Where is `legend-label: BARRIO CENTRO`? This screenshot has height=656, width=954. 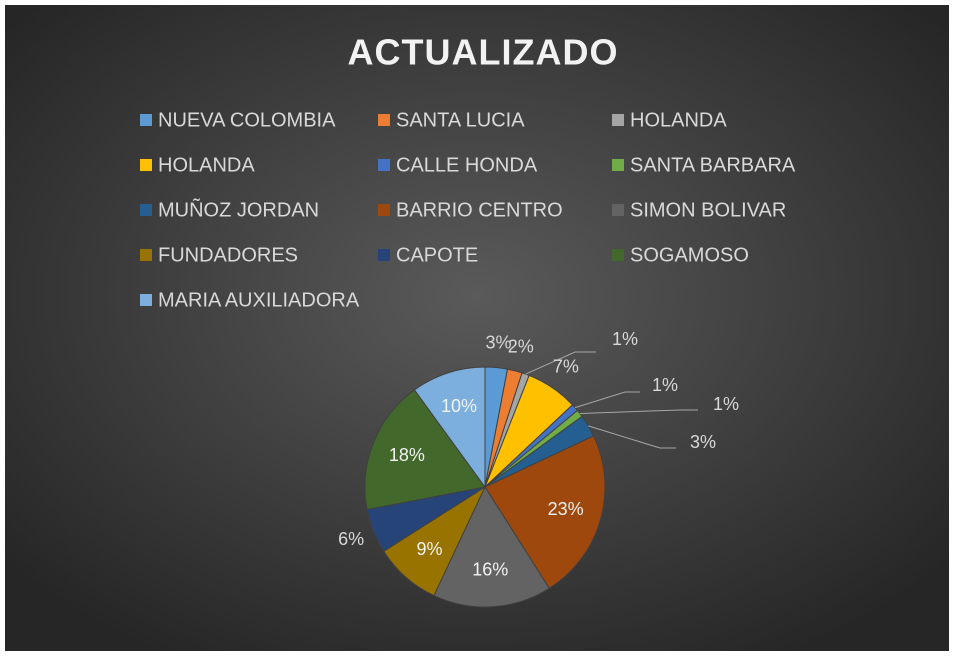 legend-label: BARRIO CENTRO is located at coordinates (479, 210).